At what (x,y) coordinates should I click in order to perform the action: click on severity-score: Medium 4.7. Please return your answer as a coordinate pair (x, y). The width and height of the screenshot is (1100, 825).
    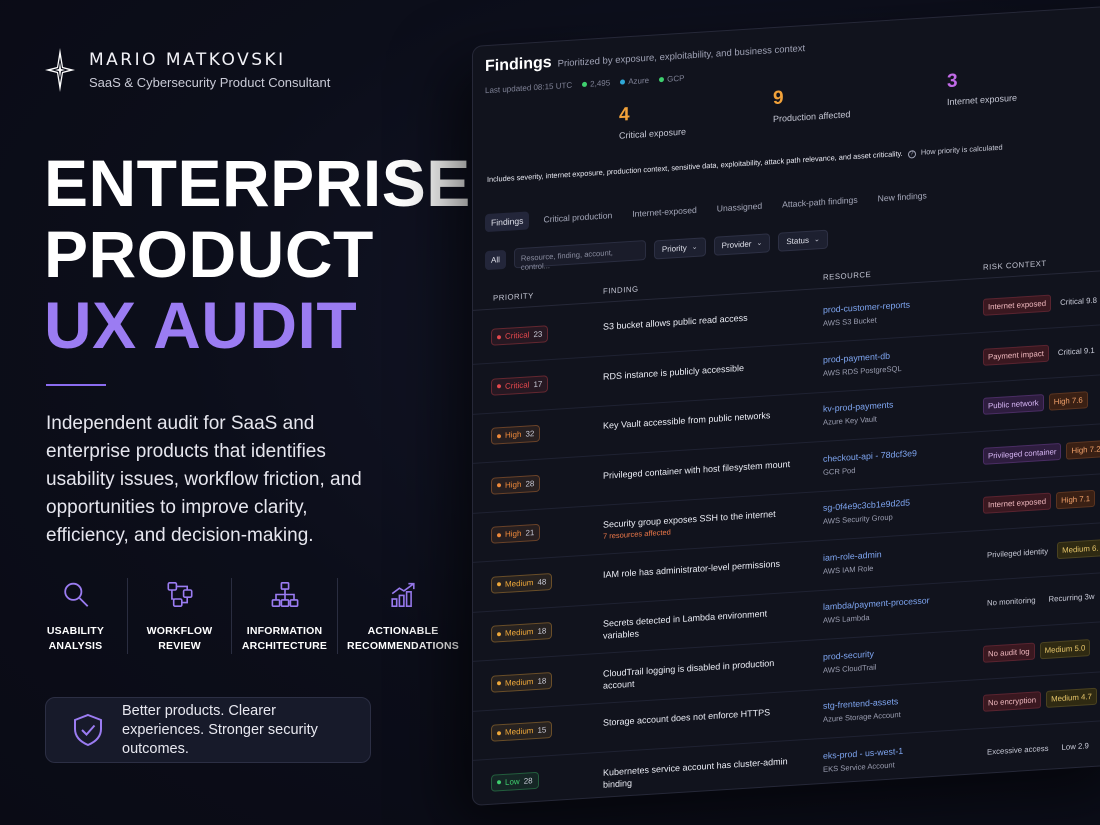
    Looking at the image, I should click on (1071, 697).